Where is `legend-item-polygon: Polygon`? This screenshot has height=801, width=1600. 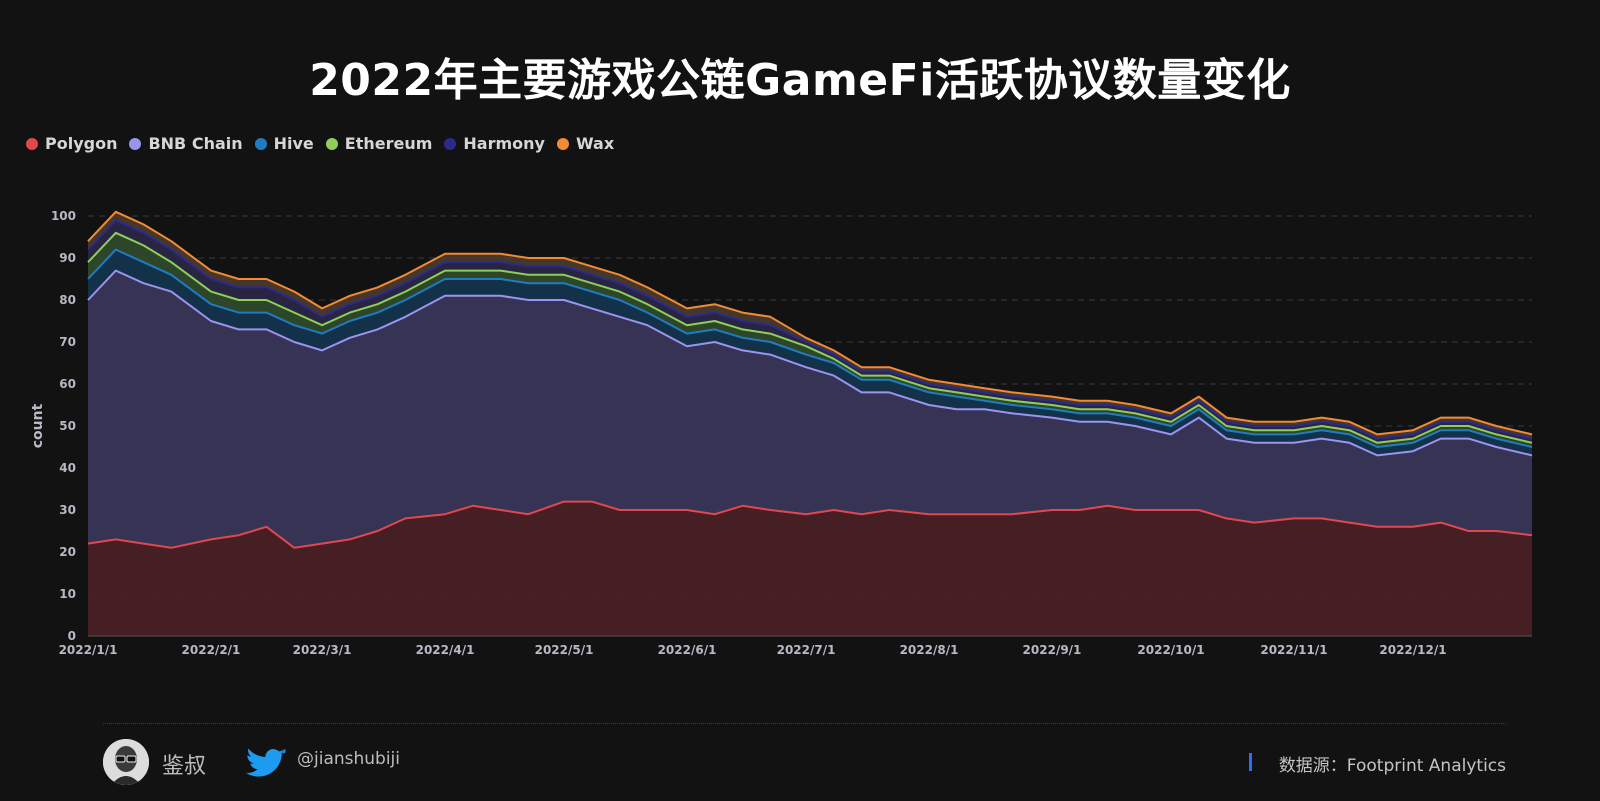
legend-item-polygon: Polygon is located at coordinates (71, 143).